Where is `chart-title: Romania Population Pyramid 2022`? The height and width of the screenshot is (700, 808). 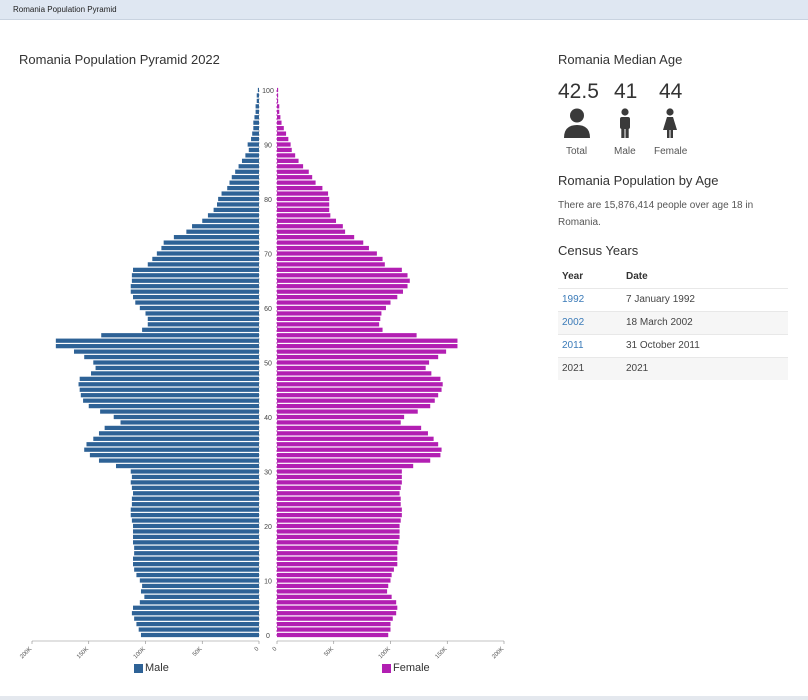
chart-title: Romania Population Pyramid 2022 is located at coordinates (119, 59).